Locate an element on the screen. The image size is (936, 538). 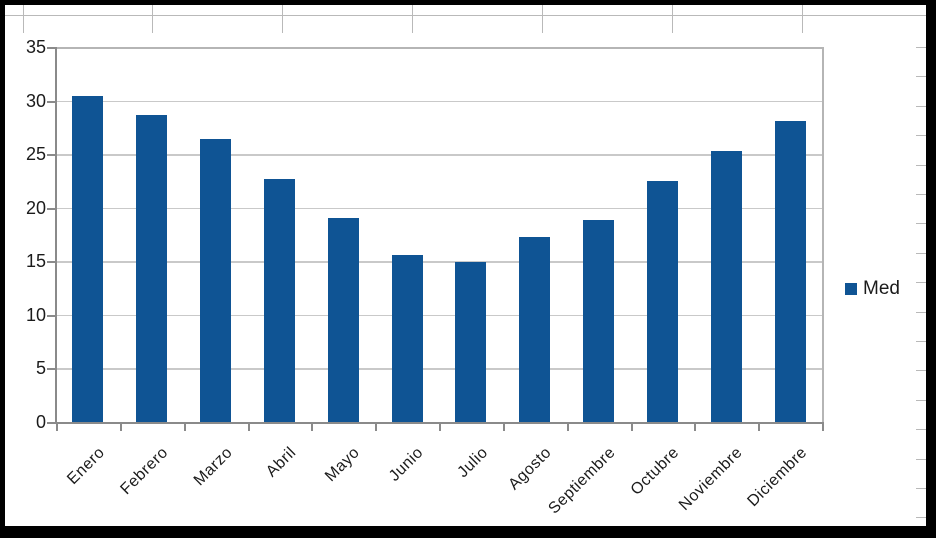
y-axis-label: 30 is located at coordinates (35, 100).